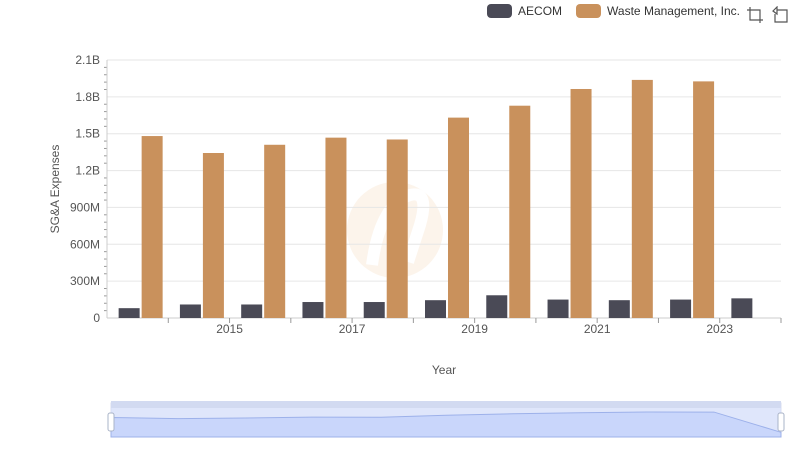  Describe the element at coordinates (642, 198) in the screenshot. I see `bar-waste-management-2022` at that location.